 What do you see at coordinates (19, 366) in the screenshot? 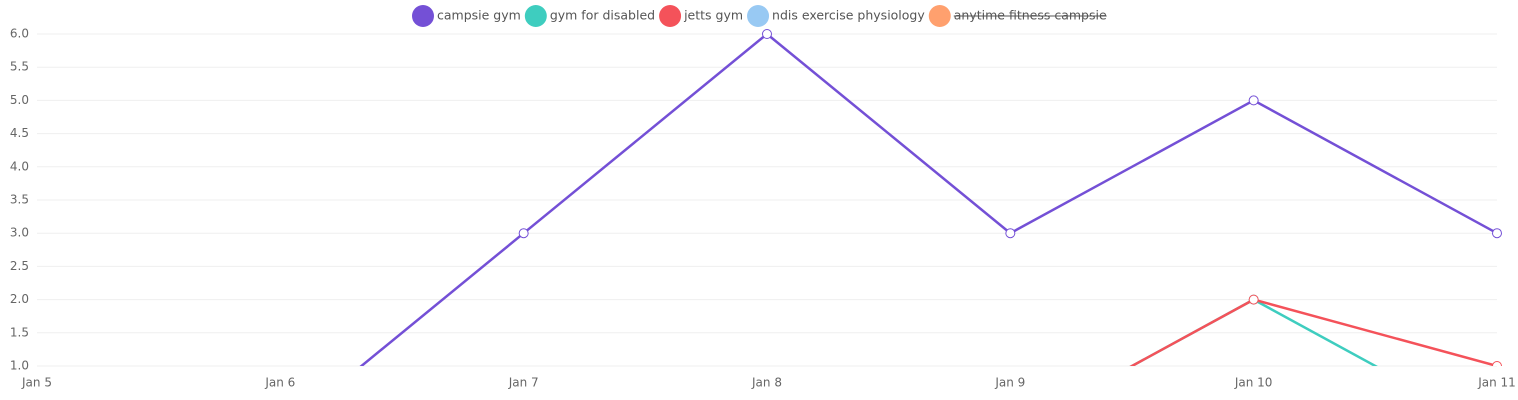
I see `y-tick-label: 1.0` at bounding box center [19, 366].